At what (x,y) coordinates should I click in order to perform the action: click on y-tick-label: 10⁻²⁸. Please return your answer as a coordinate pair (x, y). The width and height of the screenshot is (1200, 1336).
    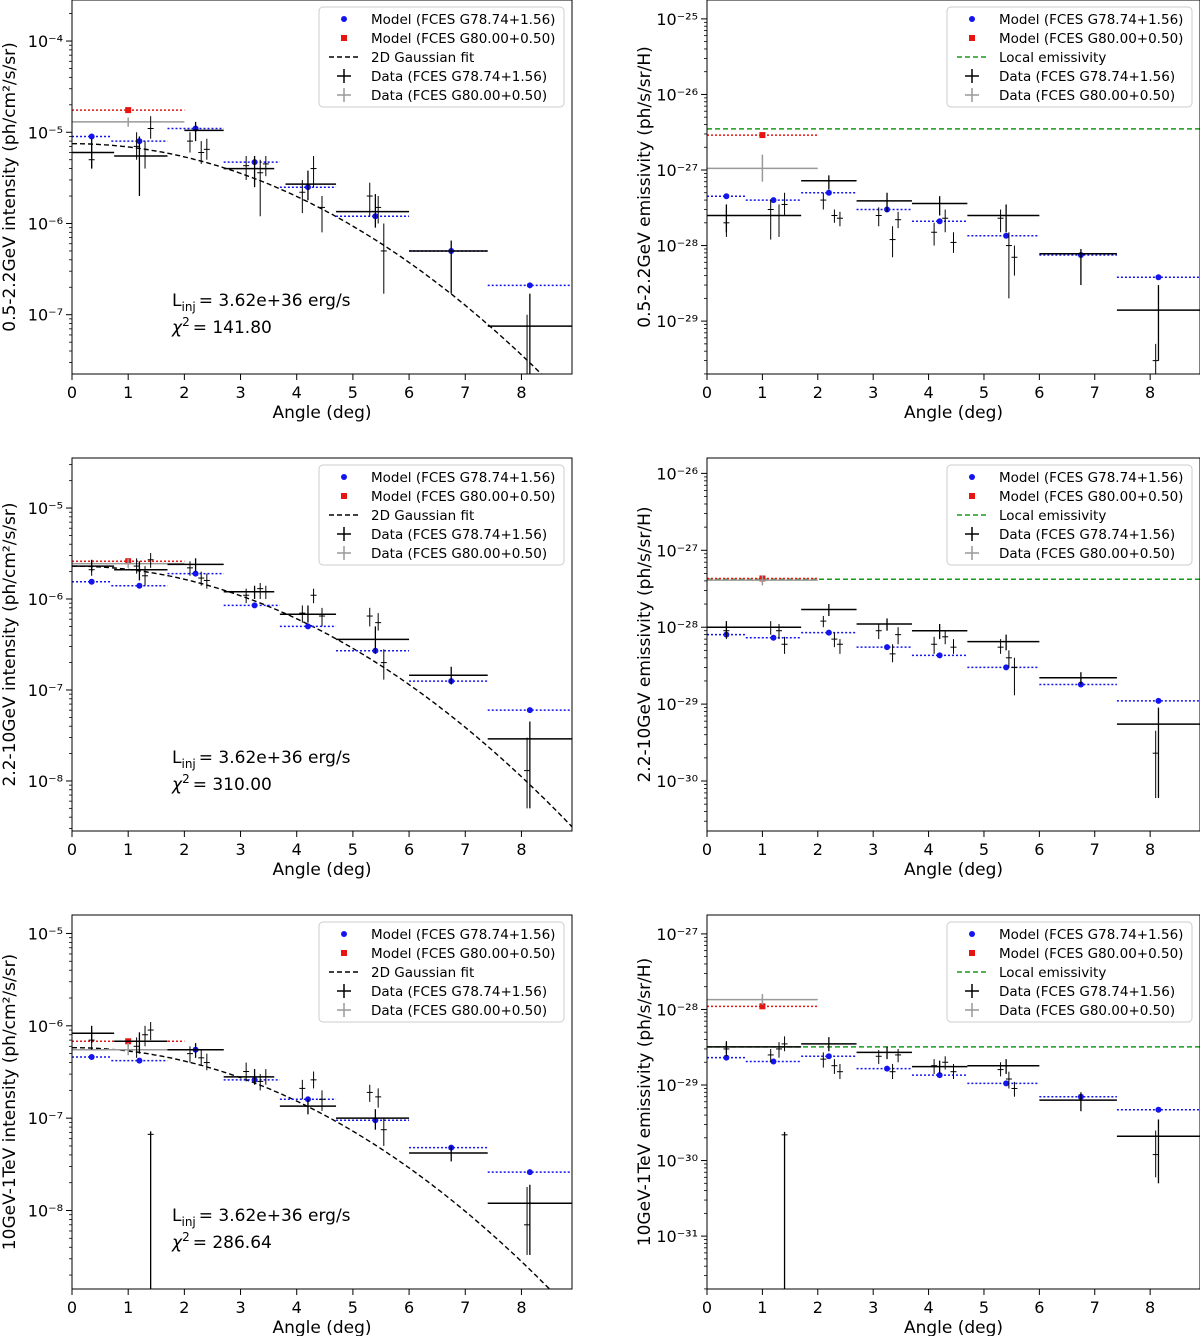
    Looking at the image, I should click on (677, 1009).